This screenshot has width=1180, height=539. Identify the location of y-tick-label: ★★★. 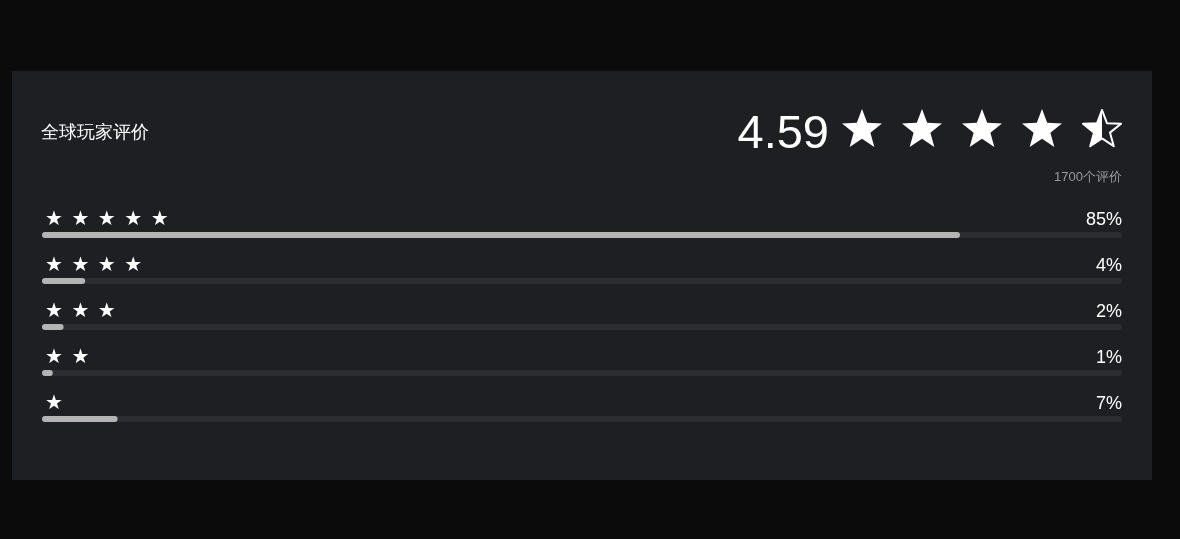
(85, 310).